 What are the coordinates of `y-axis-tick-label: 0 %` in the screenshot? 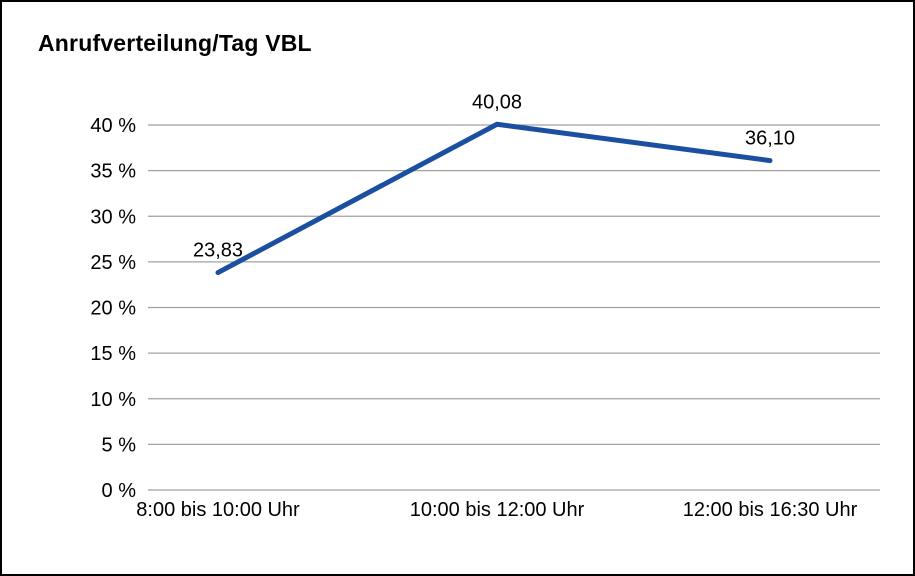 It's located at (119, 491).